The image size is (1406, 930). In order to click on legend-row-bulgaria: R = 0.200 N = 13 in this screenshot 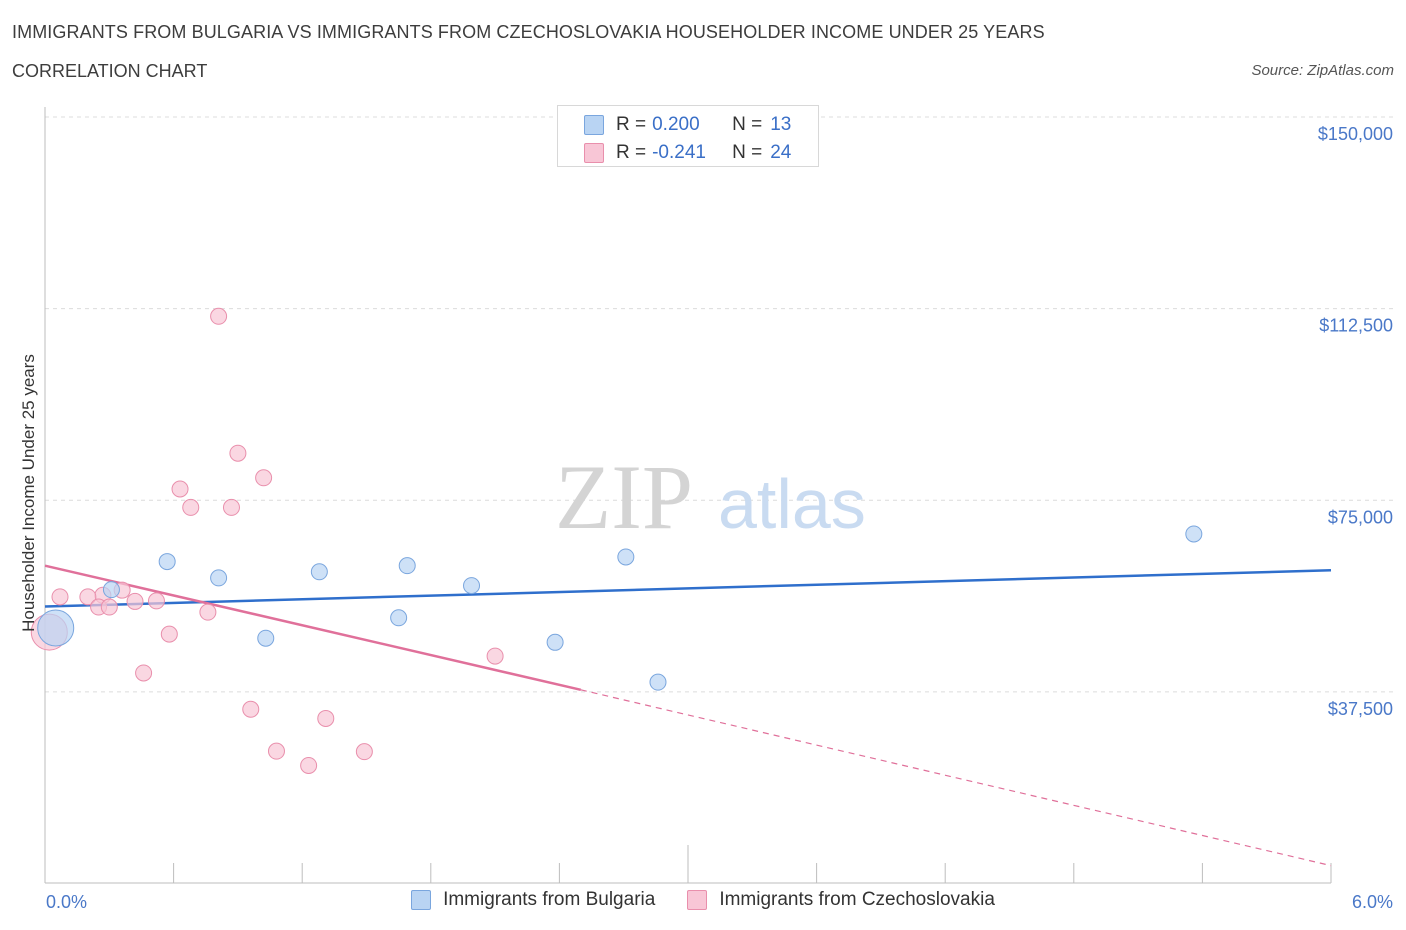, I will do `click(687, 125)`.